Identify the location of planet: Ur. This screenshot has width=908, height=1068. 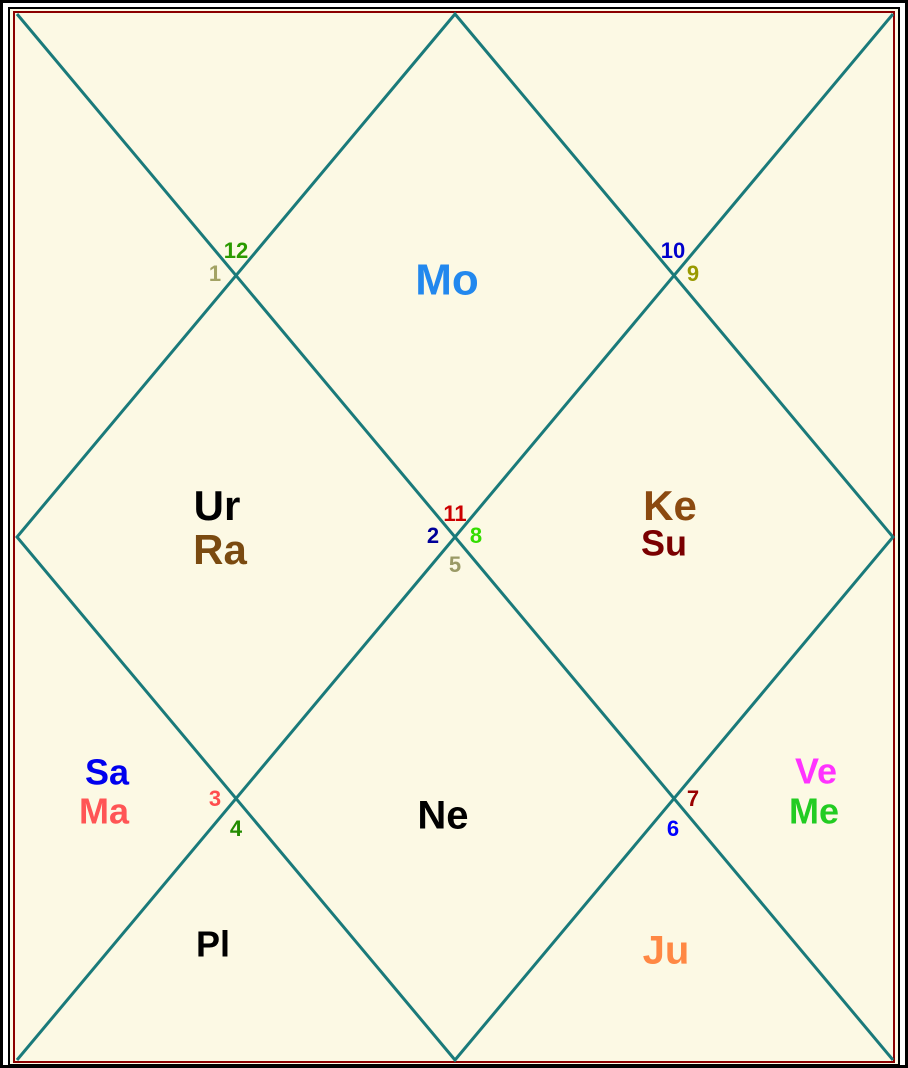
(217, 505).